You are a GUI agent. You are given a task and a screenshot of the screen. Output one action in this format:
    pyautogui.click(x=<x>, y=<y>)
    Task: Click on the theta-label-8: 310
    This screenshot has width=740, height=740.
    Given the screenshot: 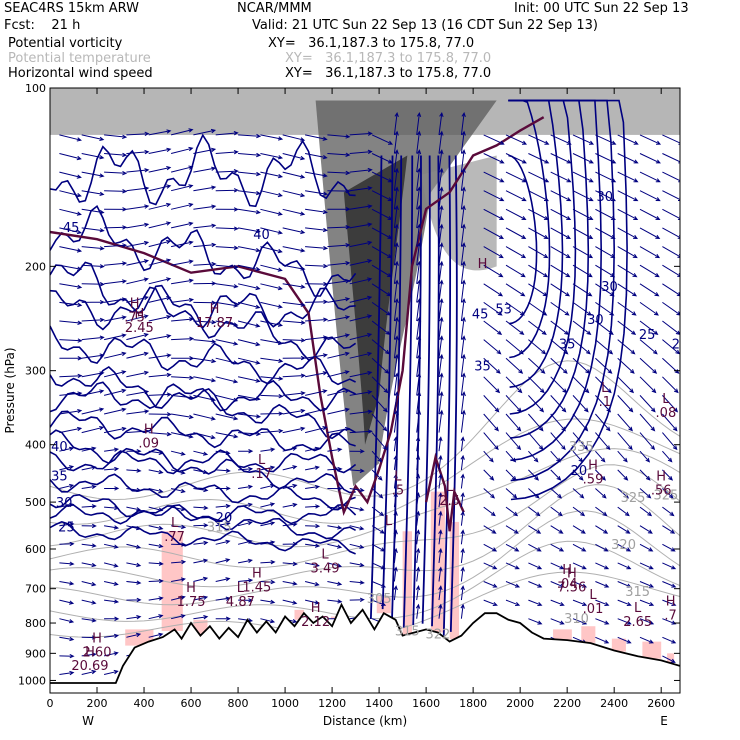 What is the action you would take?
    pyautogui.click(x=576, y=619)
    